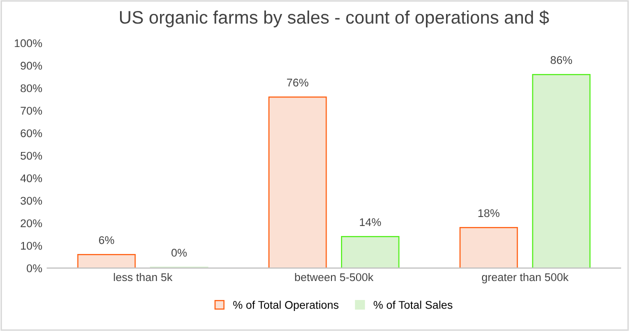  Describe the element at coordinates (297, 82) in the screenshot. I see `data-label: 76%` at that location.